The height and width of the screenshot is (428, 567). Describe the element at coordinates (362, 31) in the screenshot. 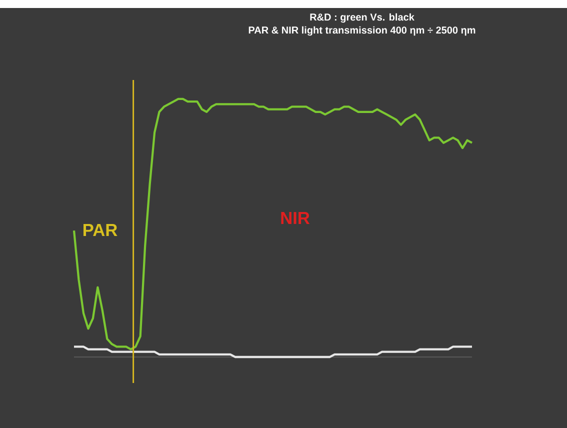

I see `chart-subtitle: PAR & NIR light transmission 400 ηm ÷ 2500 ηm` at that location.